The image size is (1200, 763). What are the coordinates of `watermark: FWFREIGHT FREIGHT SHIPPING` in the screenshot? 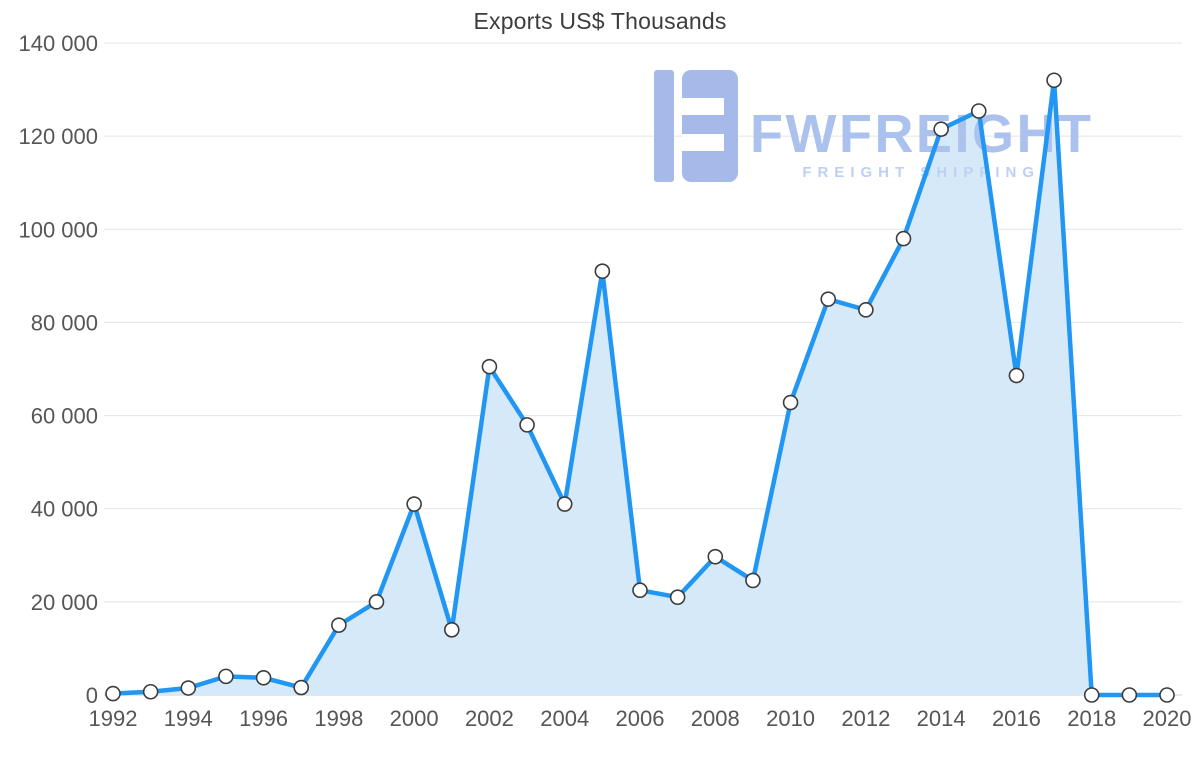 It's located at (873, 126).